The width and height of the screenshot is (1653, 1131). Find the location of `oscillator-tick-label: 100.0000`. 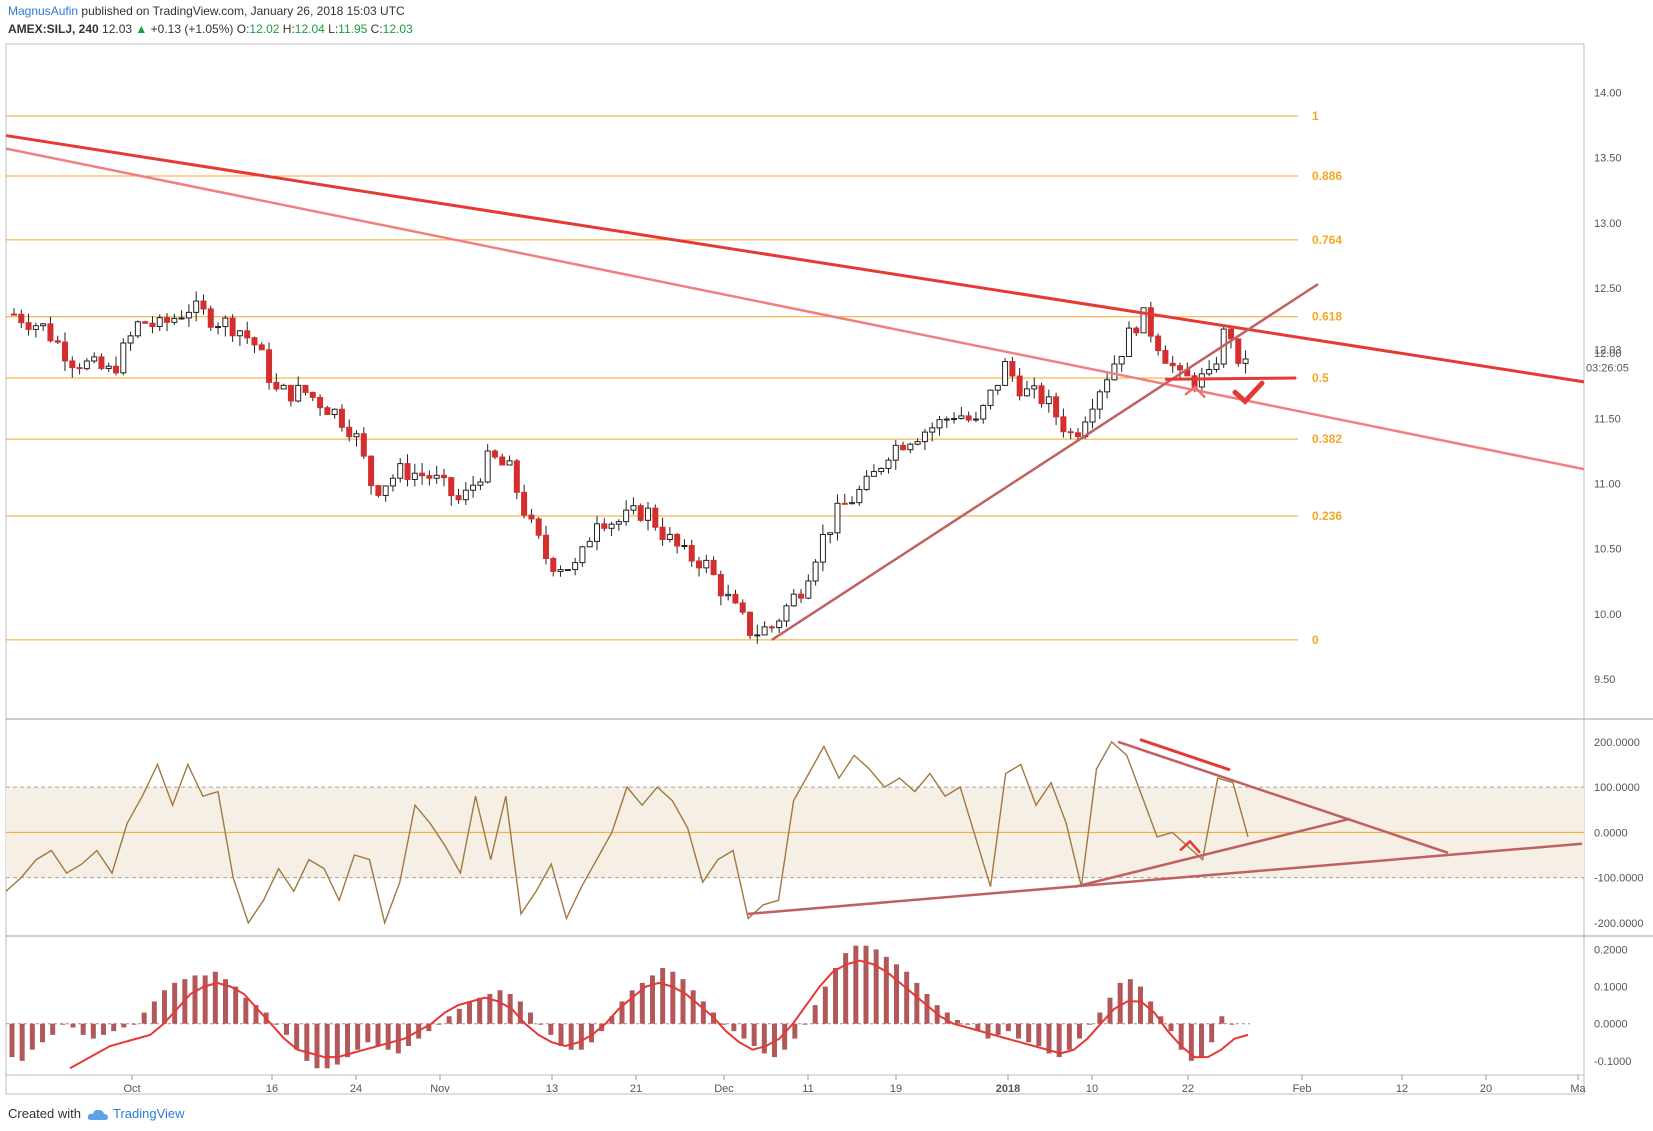

oscillator-tick-label: 100.0000 is located at coordinates (1617, 788).